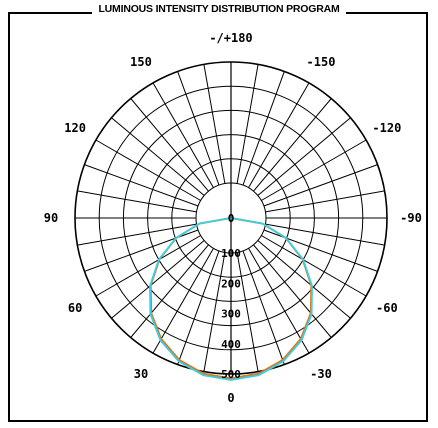 The height and width of the screenshot is (428, 438). I want to click on radial-tick-label: 200, so click(231, 283).